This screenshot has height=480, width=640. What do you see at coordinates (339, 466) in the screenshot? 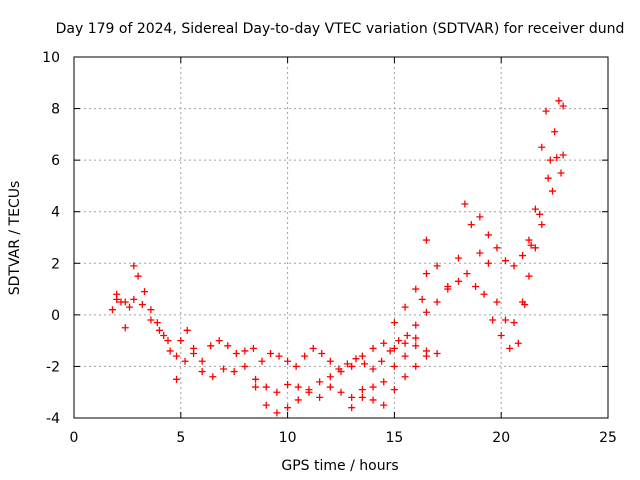
I see `x-axis-label: GPS time / hours` at bounding box center [339, 466].